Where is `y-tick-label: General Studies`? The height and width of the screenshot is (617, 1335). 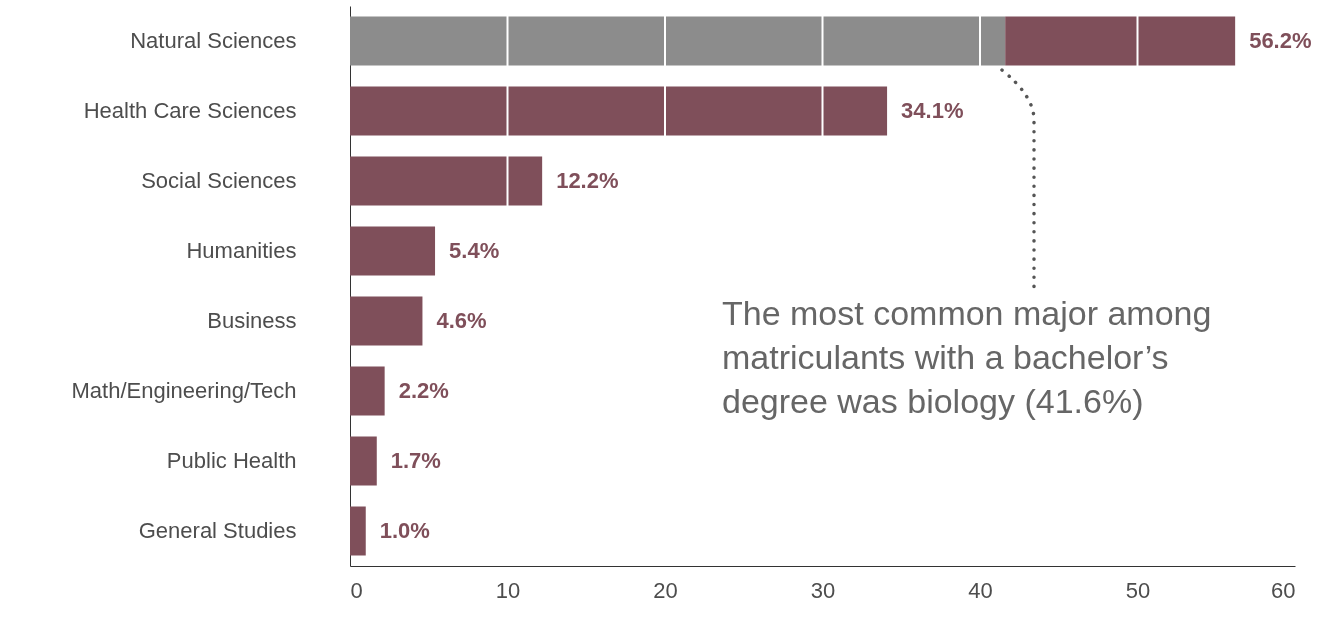
y-tick-label: General Studies is located at coordinates (217, 530).